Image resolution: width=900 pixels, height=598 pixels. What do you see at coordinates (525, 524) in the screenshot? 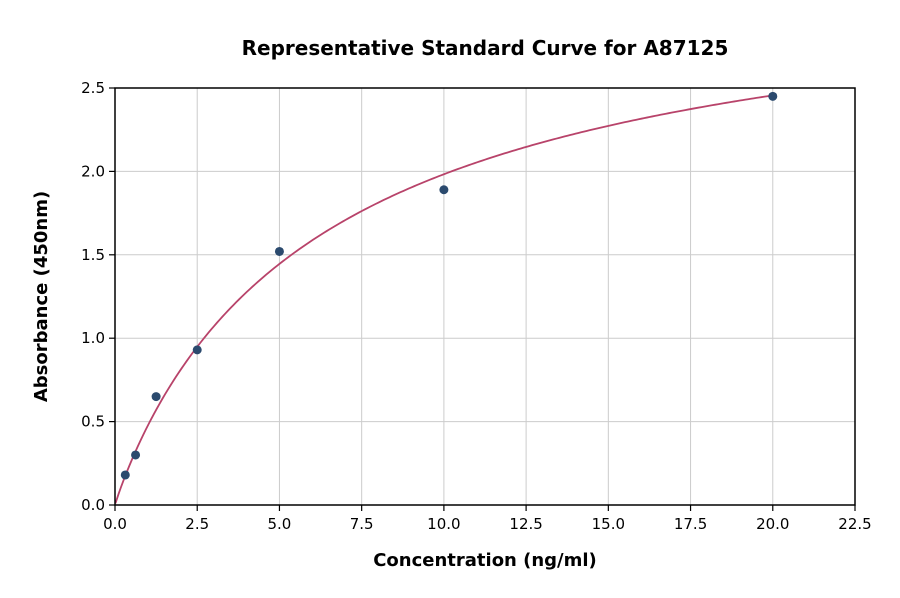
I see `x-tick-label: 12.5` at bounding box center [525, 524].